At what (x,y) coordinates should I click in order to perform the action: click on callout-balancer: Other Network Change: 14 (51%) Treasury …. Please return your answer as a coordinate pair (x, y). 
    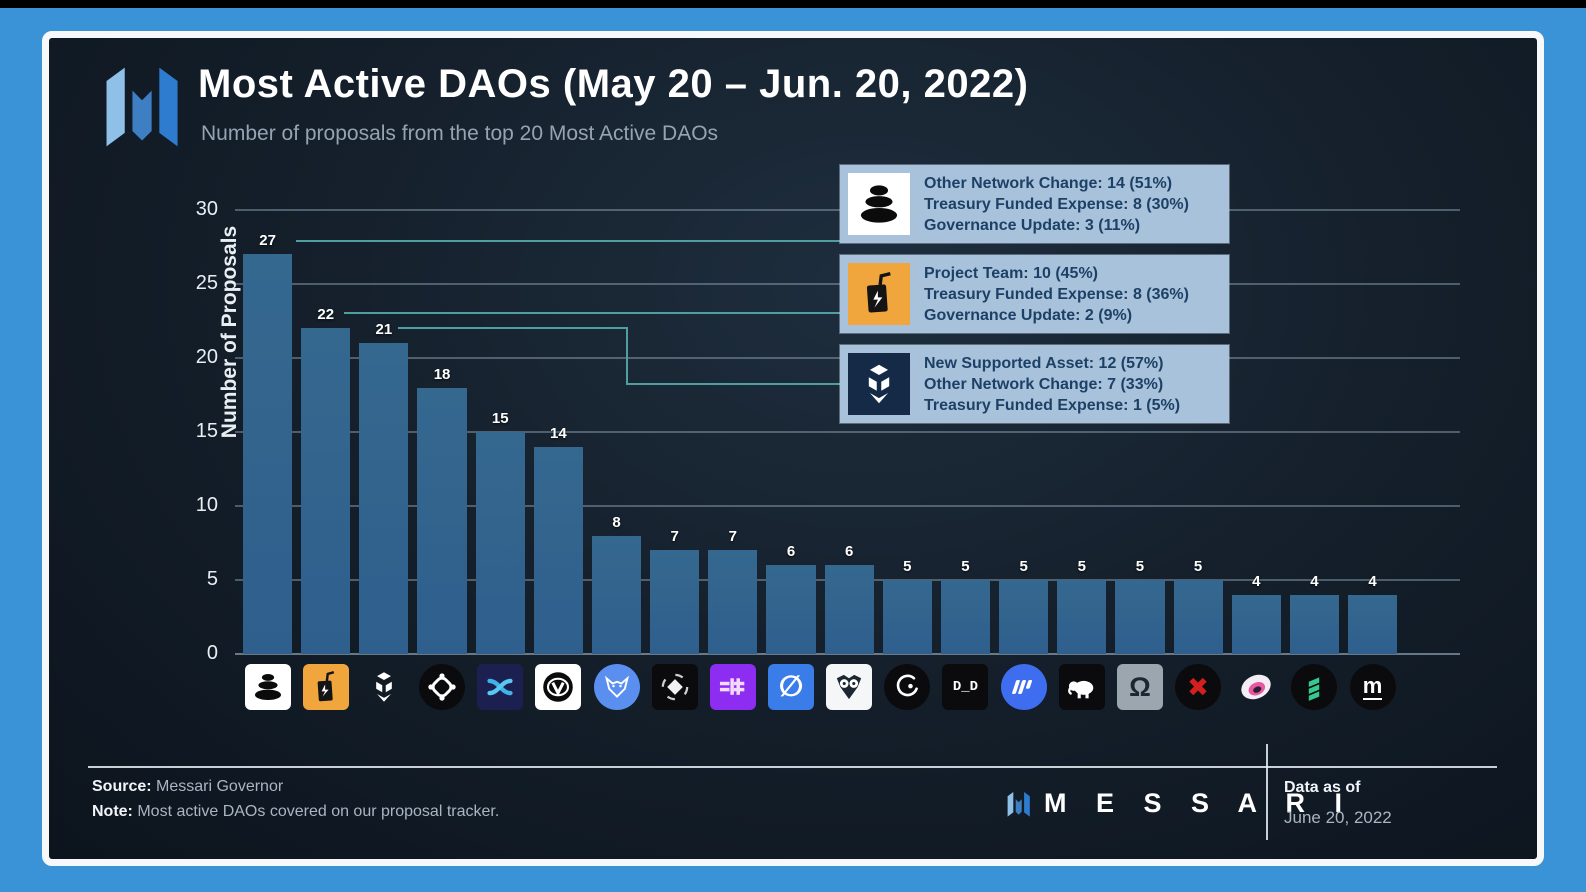
    Looking at the image, I should click on (1034, 204).